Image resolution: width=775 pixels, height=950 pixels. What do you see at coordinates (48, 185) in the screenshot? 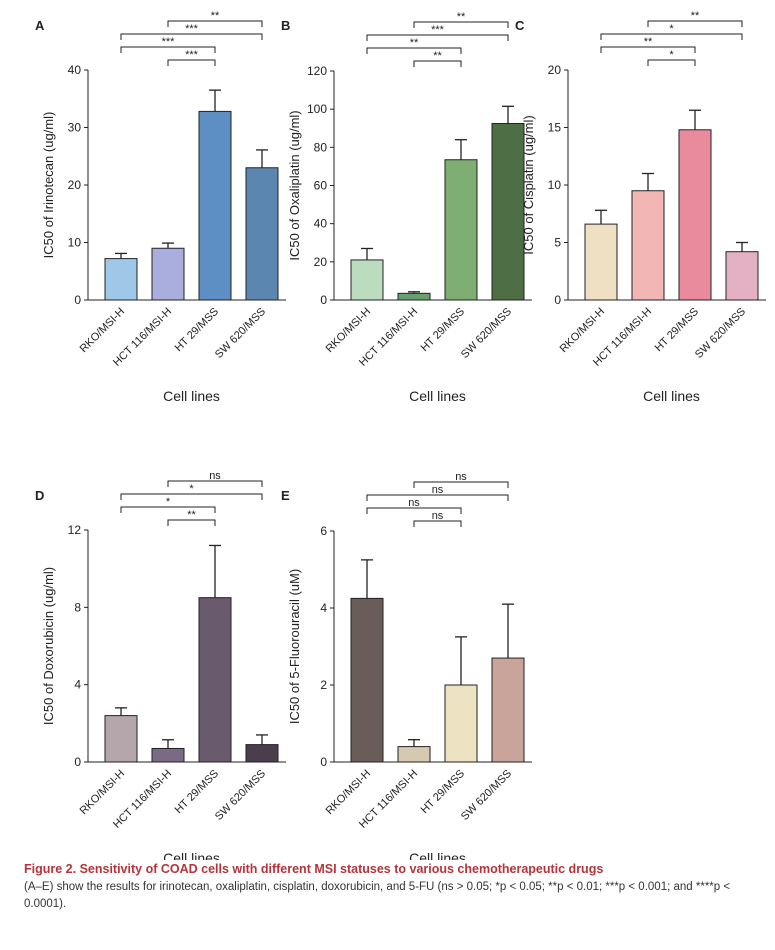
I see `y-axis-label: IC50 of Irinotecan (ug/ml)` at bounding box center [48, 185].